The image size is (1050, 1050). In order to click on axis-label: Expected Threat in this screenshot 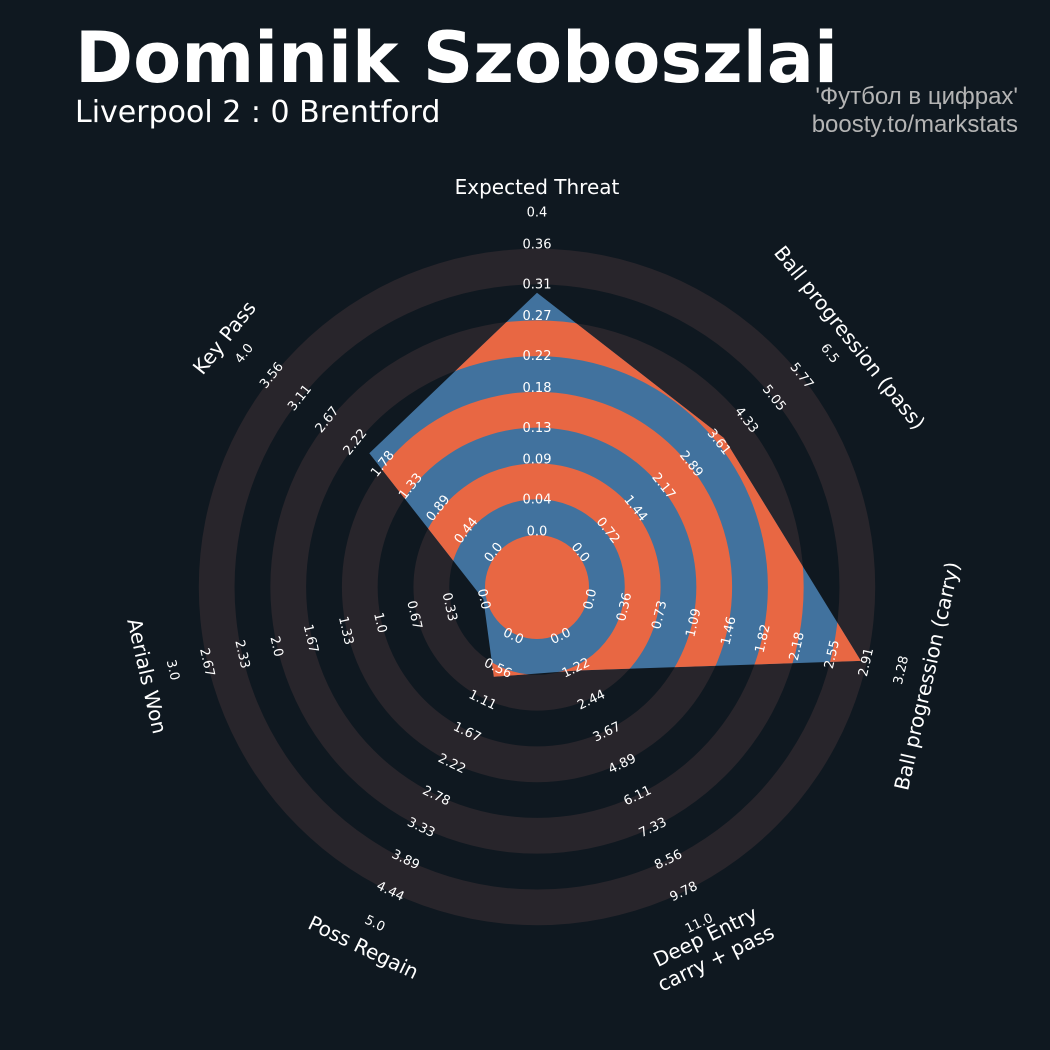, I will do `click(537, 187)`.